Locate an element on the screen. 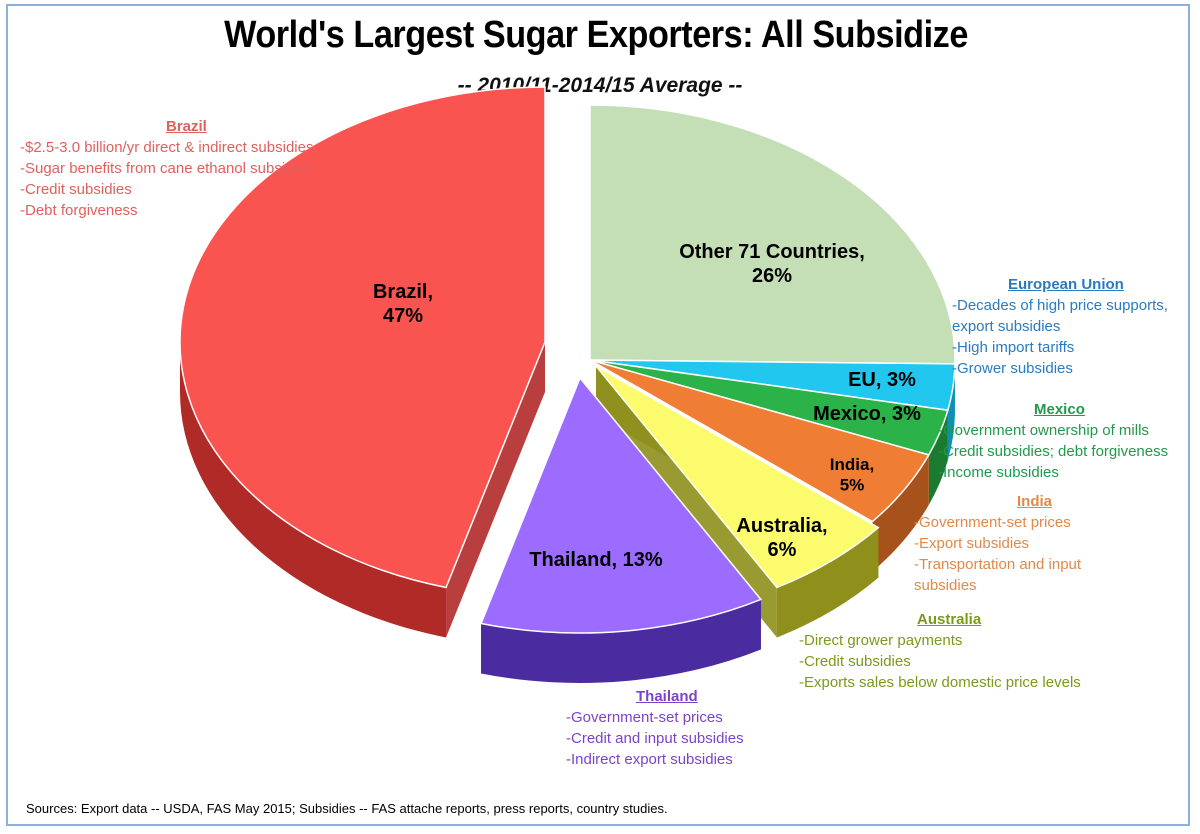 This screenshot has width=1200, height=834. note-mexico-item: -Credit subsidies; debt forgiveness is located at coordinates (1053, 451).